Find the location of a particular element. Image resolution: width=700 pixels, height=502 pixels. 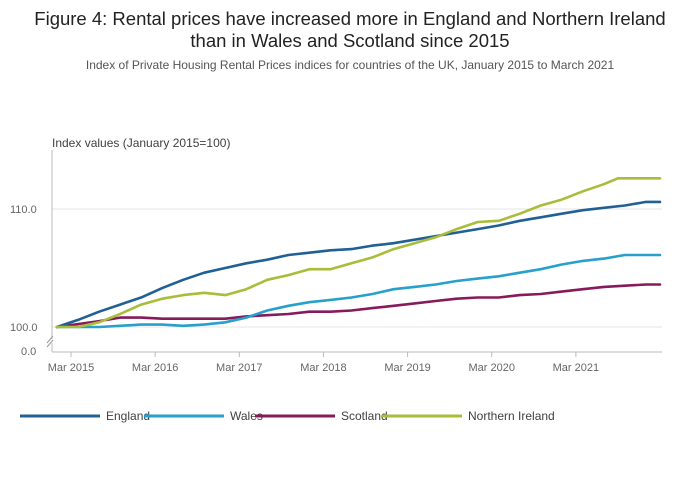

x-tick-label: Mar 2018 is located at coordinates (323, 368).